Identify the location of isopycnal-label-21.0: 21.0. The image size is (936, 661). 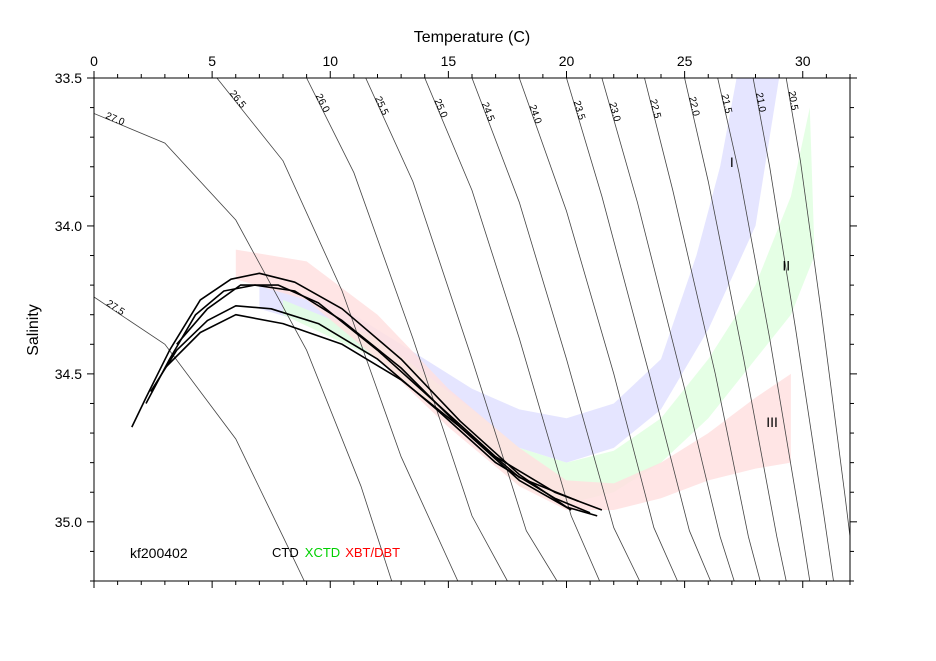
(760, 103).